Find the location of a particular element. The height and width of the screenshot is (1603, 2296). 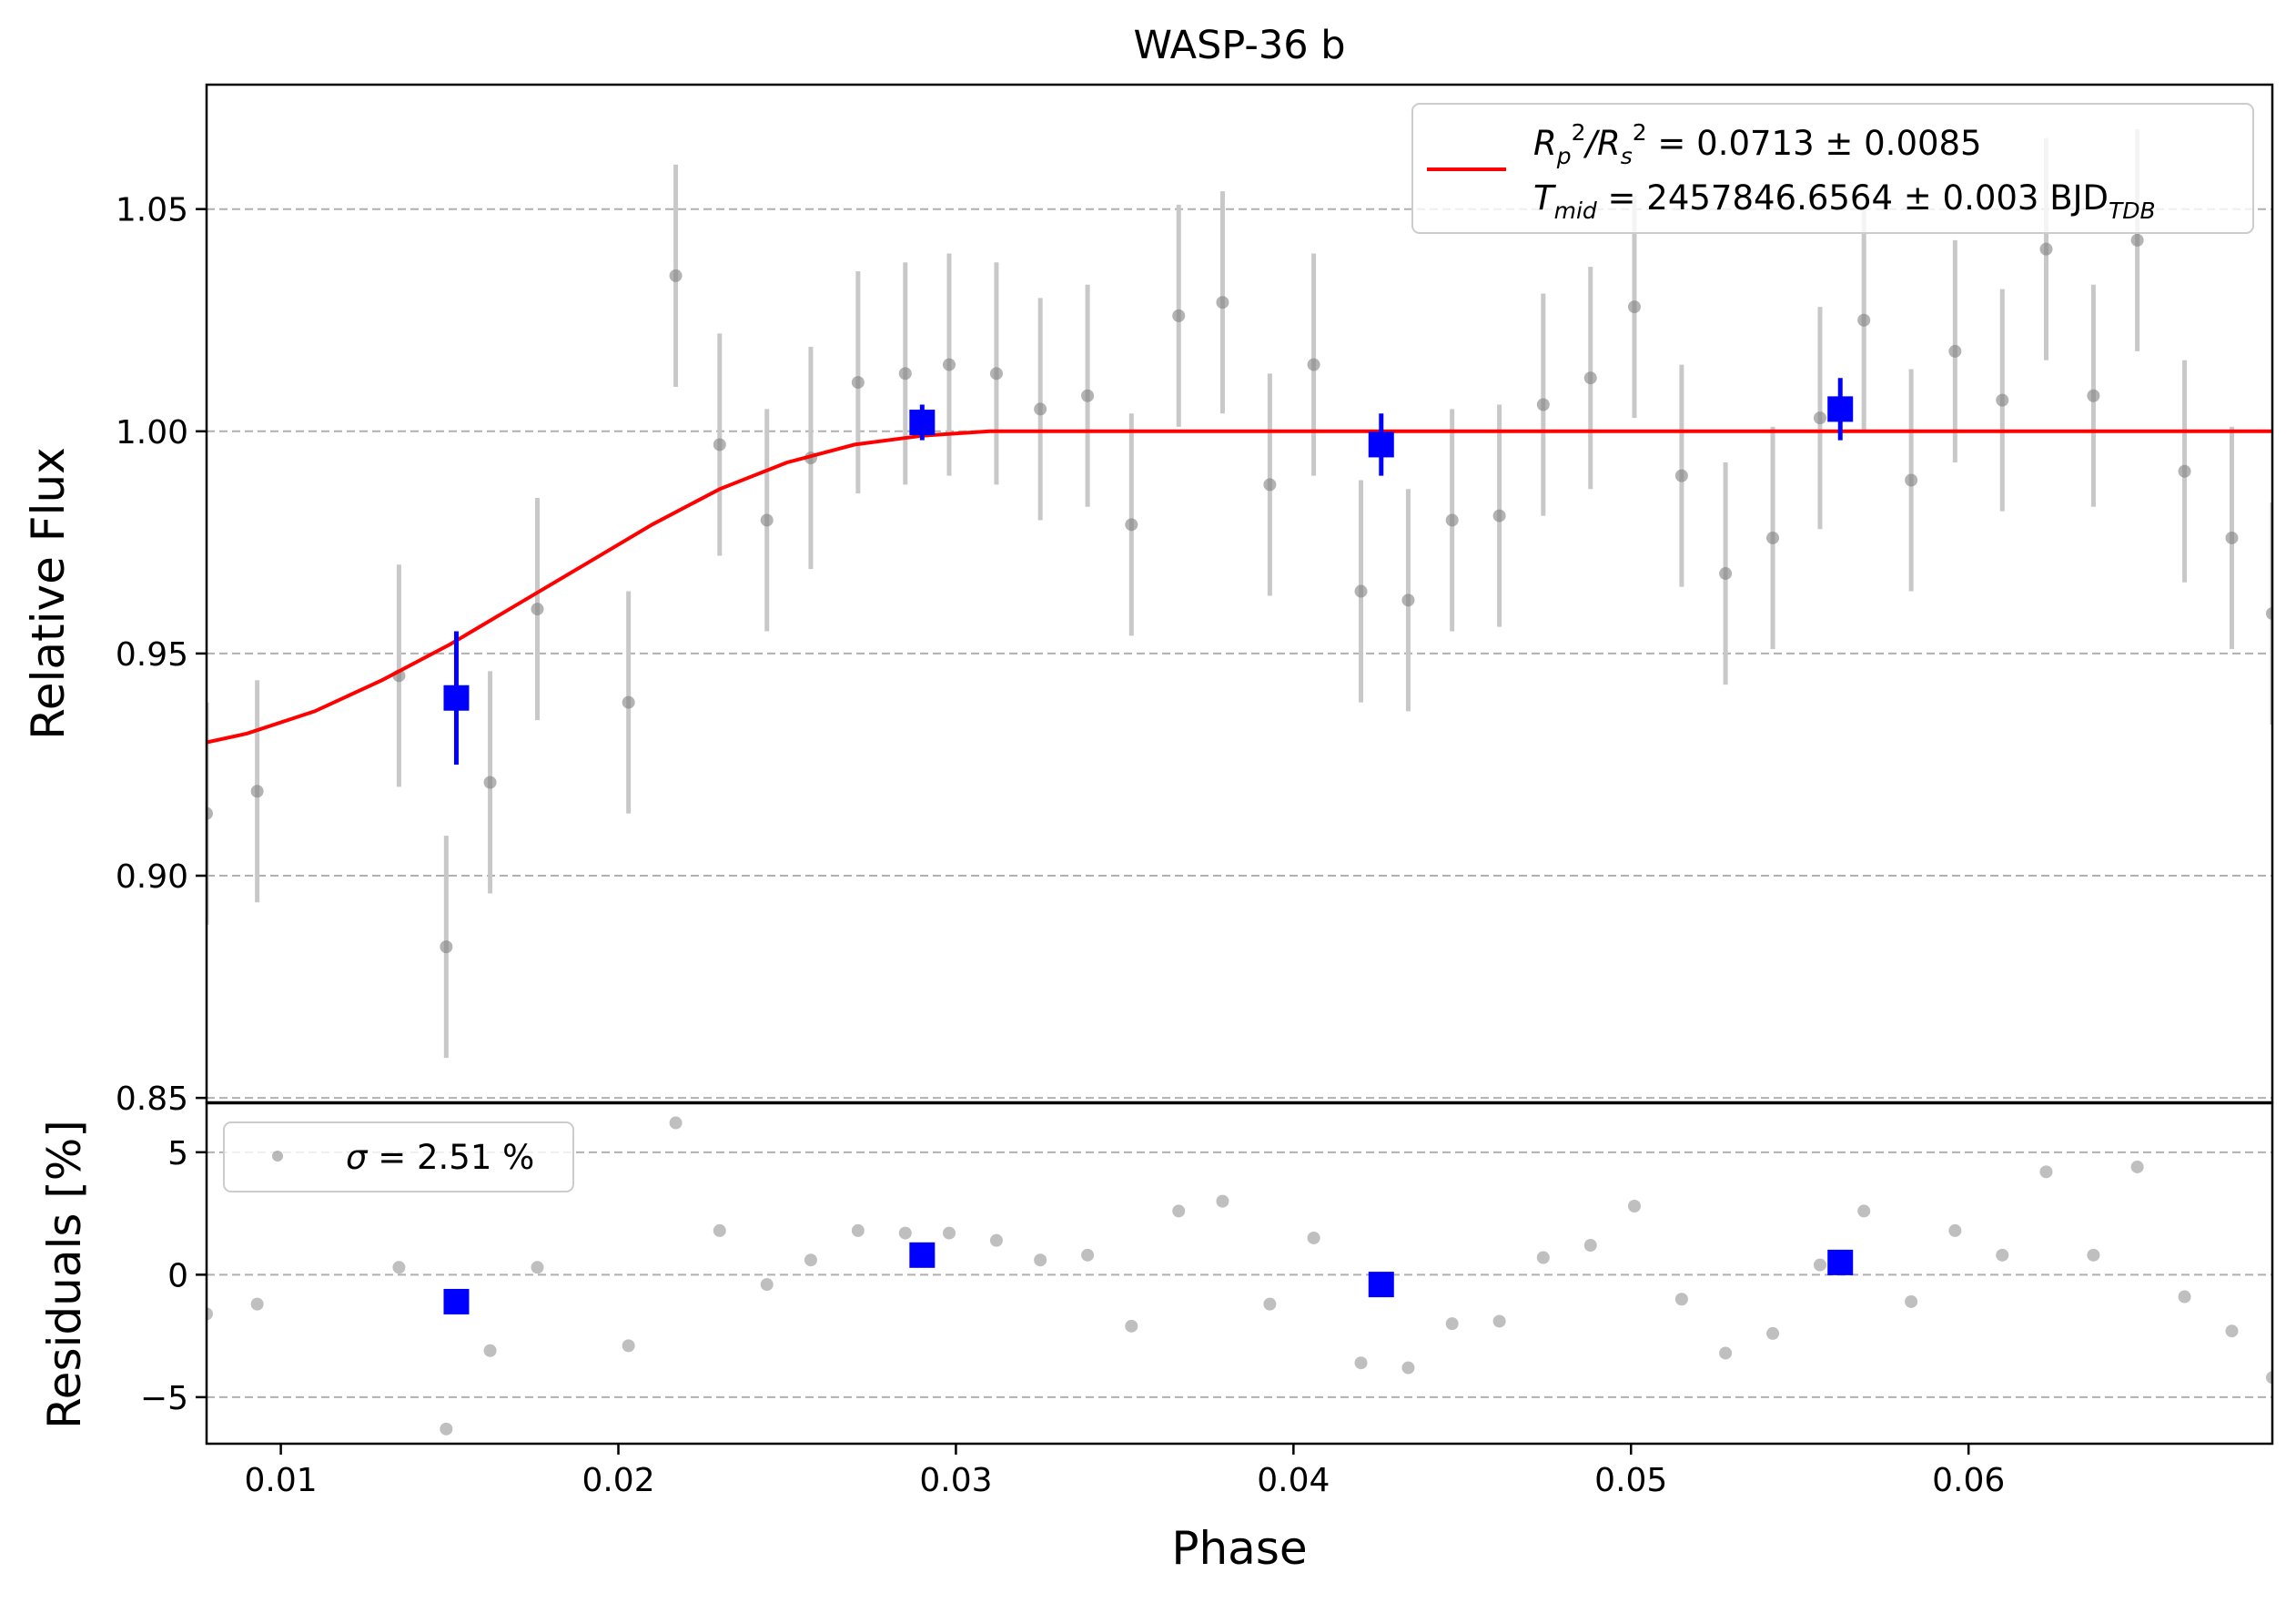

main-y-tick-label: 0.95 is located at coordinates (152, 655).